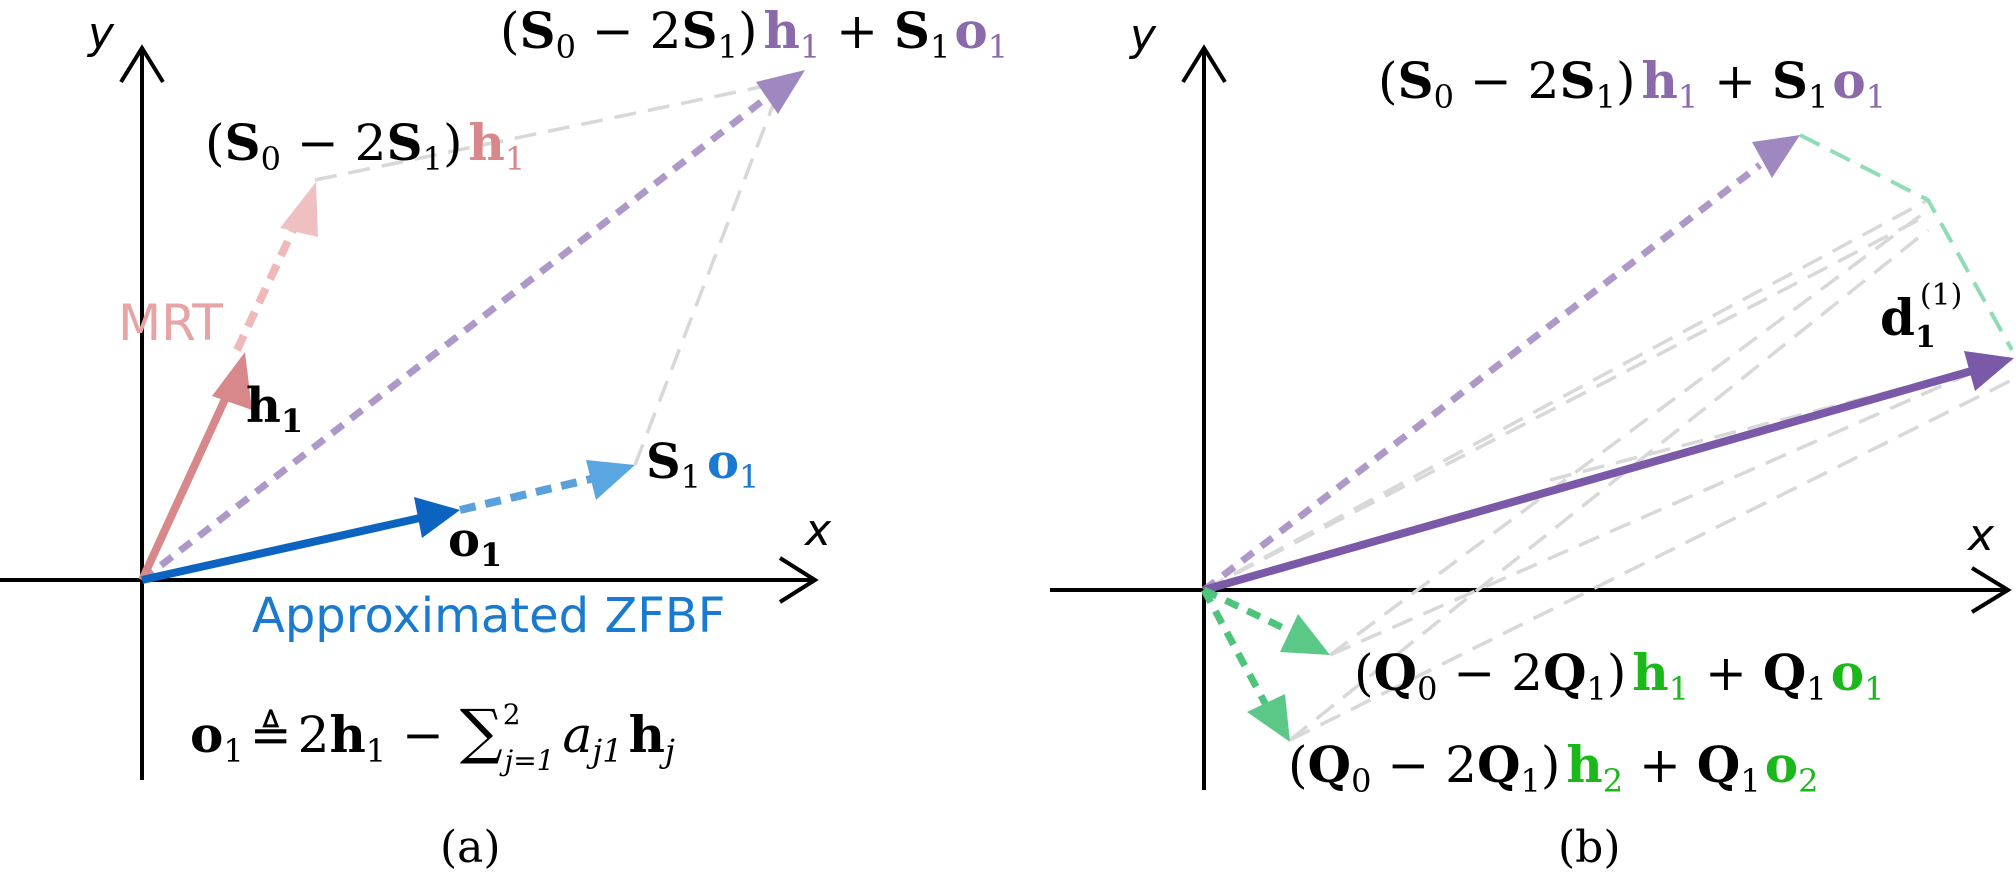 The width and height of the screenshot is (2016, 882). Describe the element at coordinates (142, 64) in the screenshot. I see `panel-a-y-axis-arrowhead` at that location.